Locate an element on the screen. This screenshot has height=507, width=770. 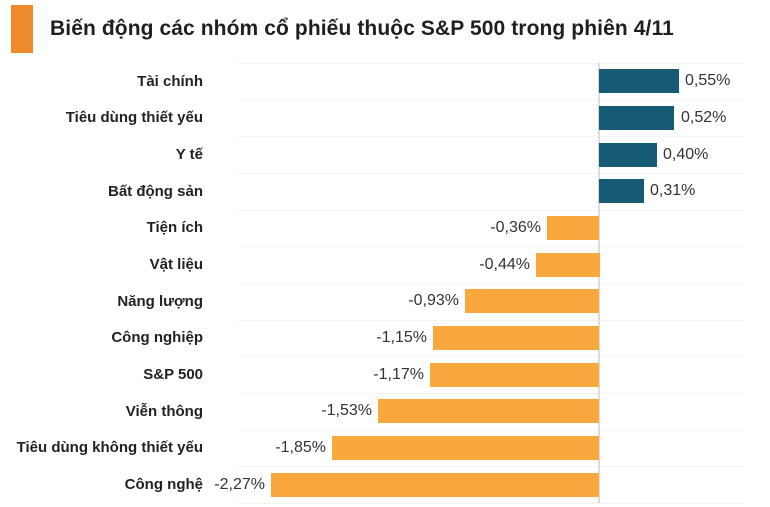
category-label: Năng lượng is located at coordinates (160, 301).